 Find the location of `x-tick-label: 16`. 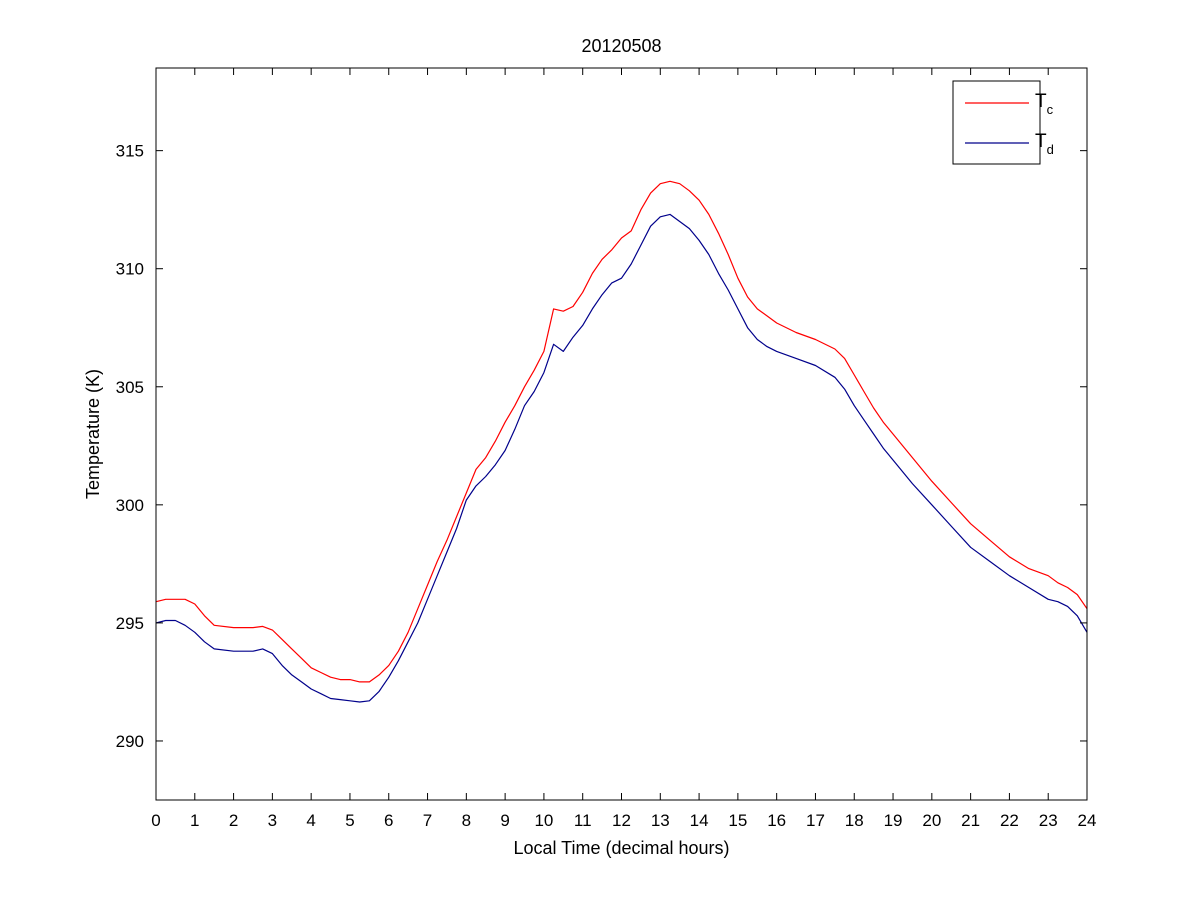

x-tick-label: 16 is located at coordinates (776, 820).